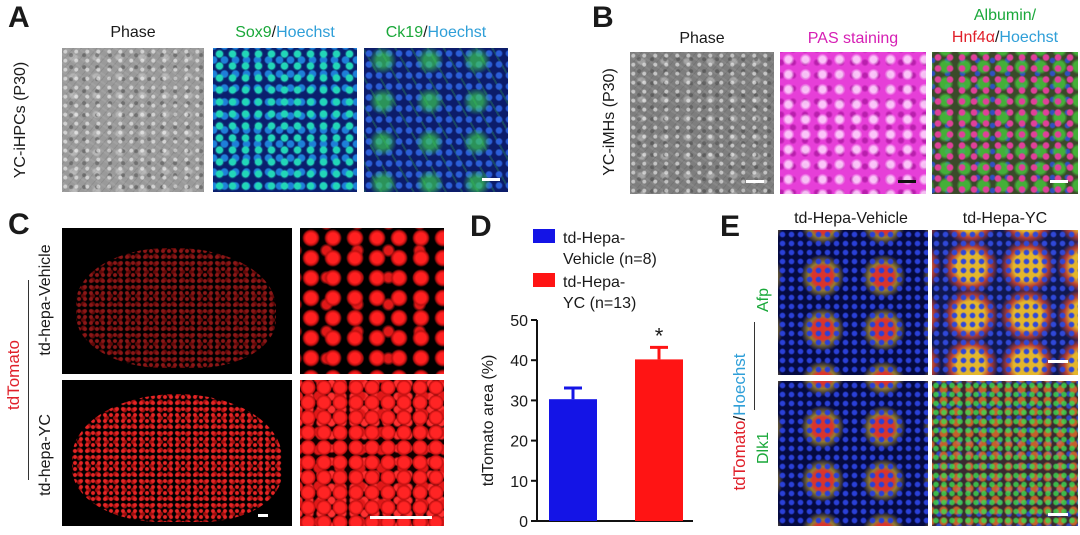 Image resolution: width=1080 pixels, height=535 pixels. I want to click on header-ck19-hoechst: Ck19/Hoechst, so click(436, 33).